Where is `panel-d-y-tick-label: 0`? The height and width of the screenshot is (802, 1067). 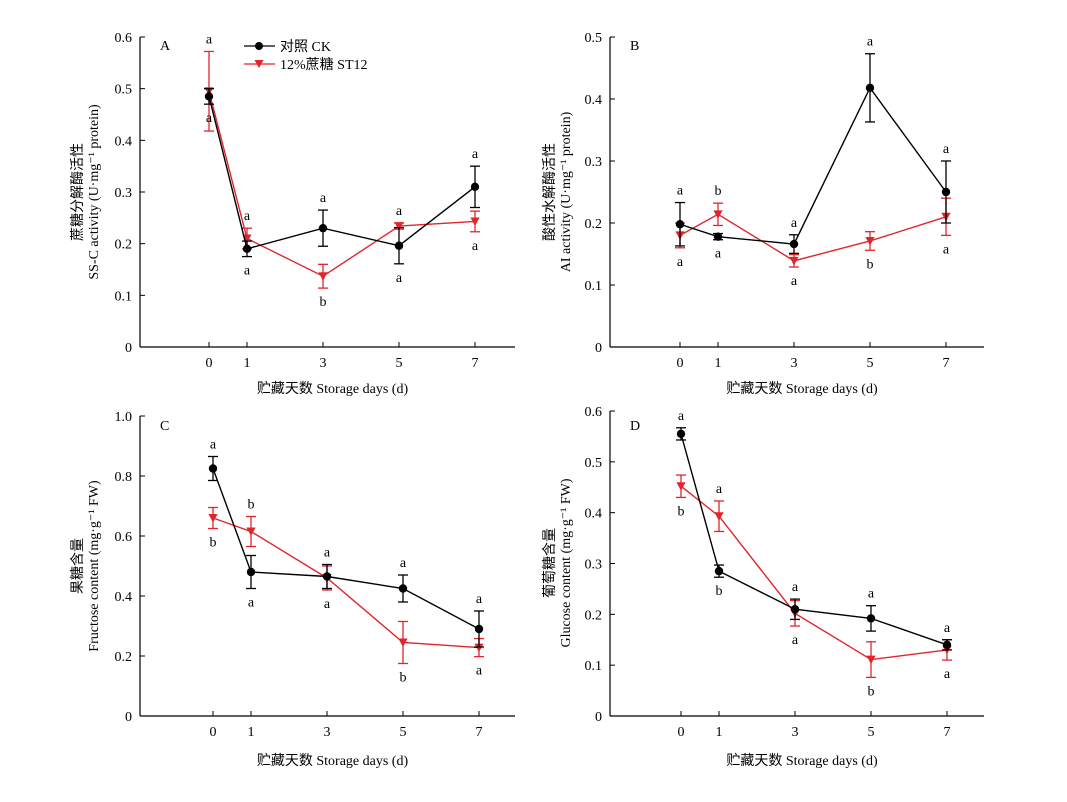
panel-d-y-tick-label: 0 is located at coordinates (598, 717).